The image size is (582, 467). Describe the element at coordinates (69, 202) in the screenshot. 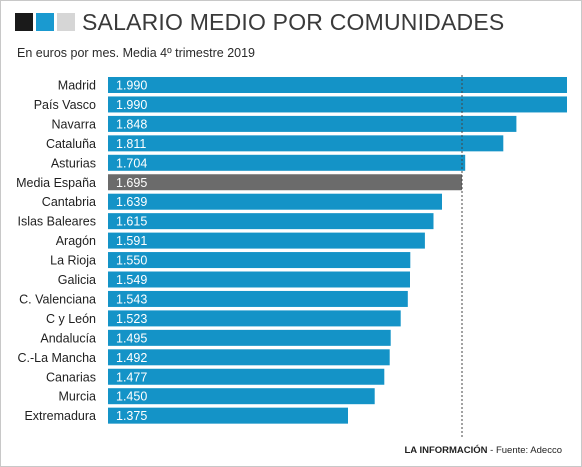

I see `category-label: Cantabria` at that location.